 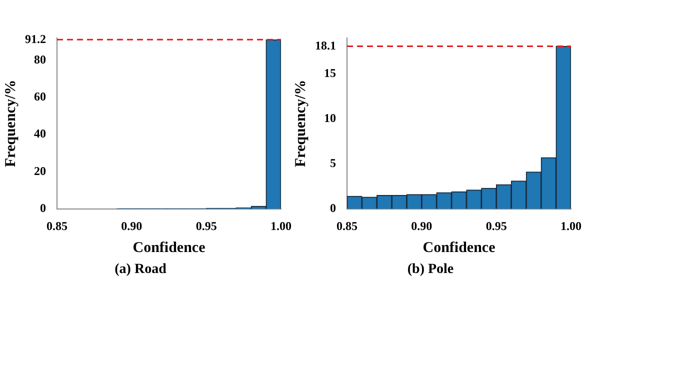 I want to click on y-tick-label: 80, so click(x=40, y=59).